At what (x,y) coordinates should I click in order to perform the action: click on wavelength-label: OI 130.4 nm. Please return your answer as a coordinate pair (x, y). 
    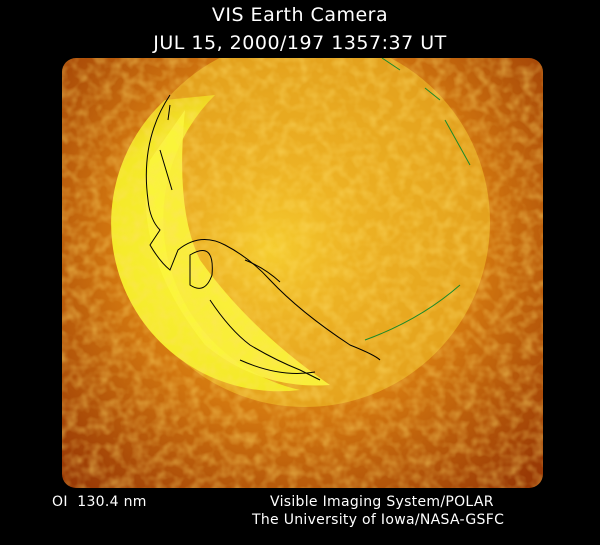
    Looking at the image, I should click on (99, 502).